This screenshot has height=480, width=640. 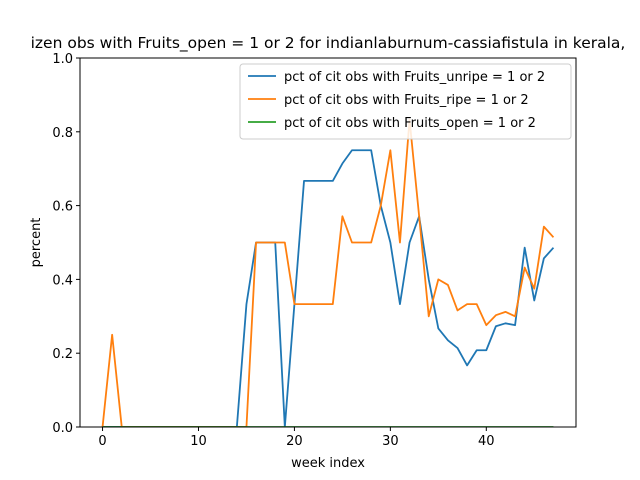 I want to click on x-tick-label: 20, so click(x=294, y=441).